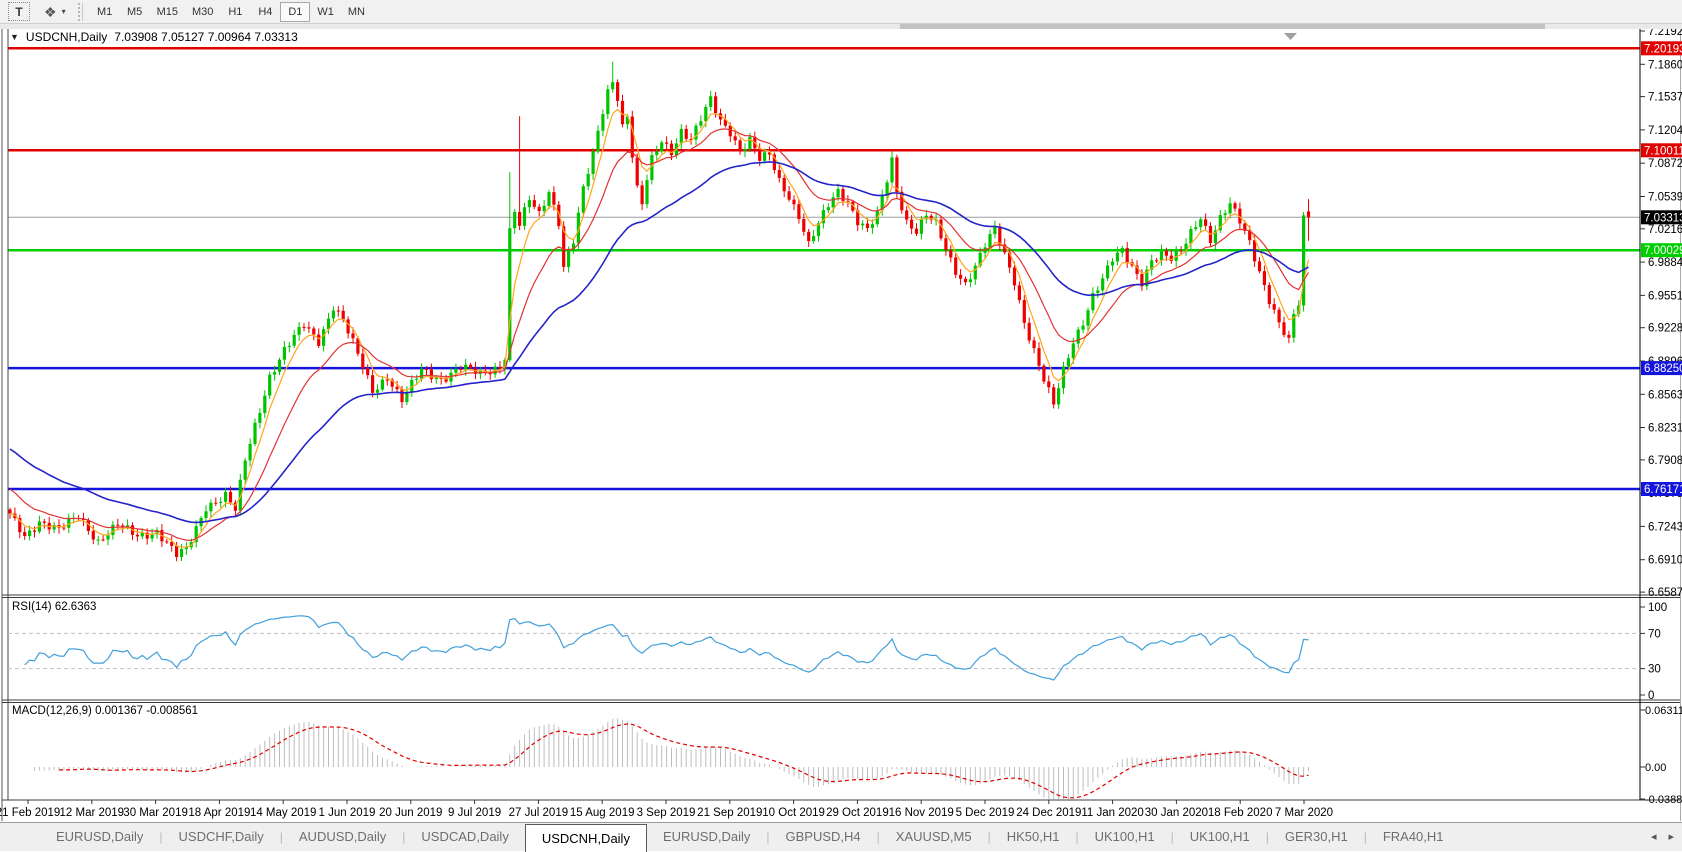 The height and width of the screenshot is (852, 1682). What do you see at coordinates (1316, 836) in the screenshot?
I see `tab-ger30-h1: GER30,H1` at bounding box center [1316, 836].